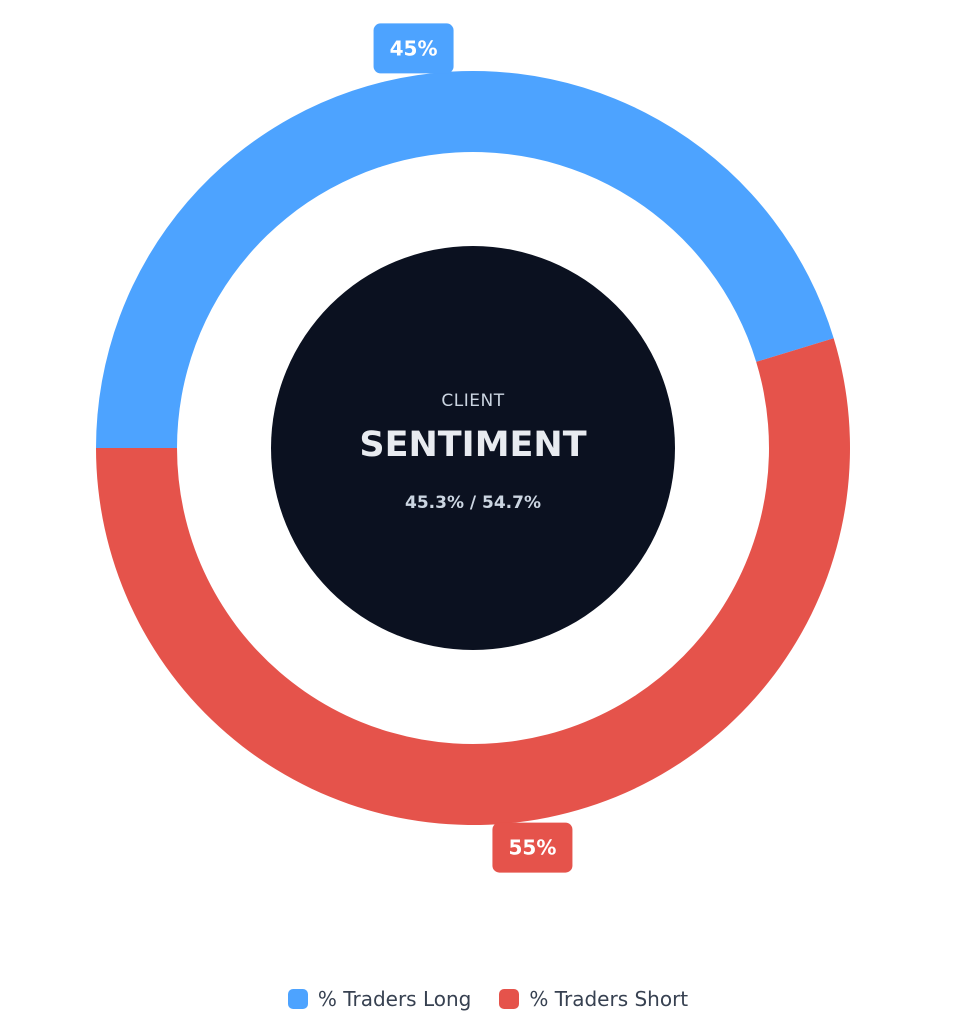 This screenshot has width=976, height=1018. I want to click on center-values: 45.3% / 54.7%, so click(473, 503).